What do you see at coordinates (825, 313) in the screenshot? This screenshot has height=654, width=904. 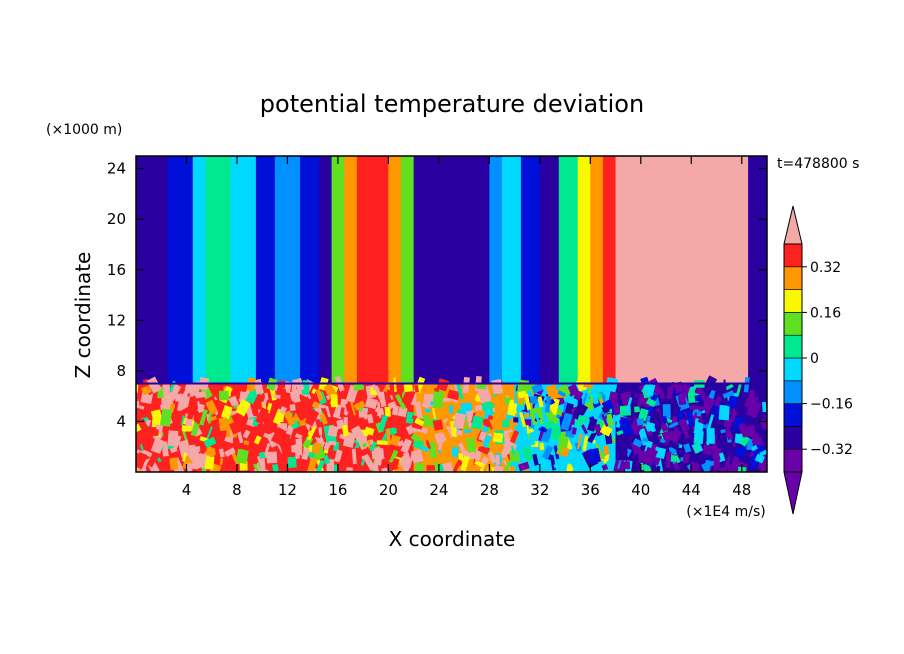 I see `colorbar-label: 0.16` at bounding box center [825, 313].